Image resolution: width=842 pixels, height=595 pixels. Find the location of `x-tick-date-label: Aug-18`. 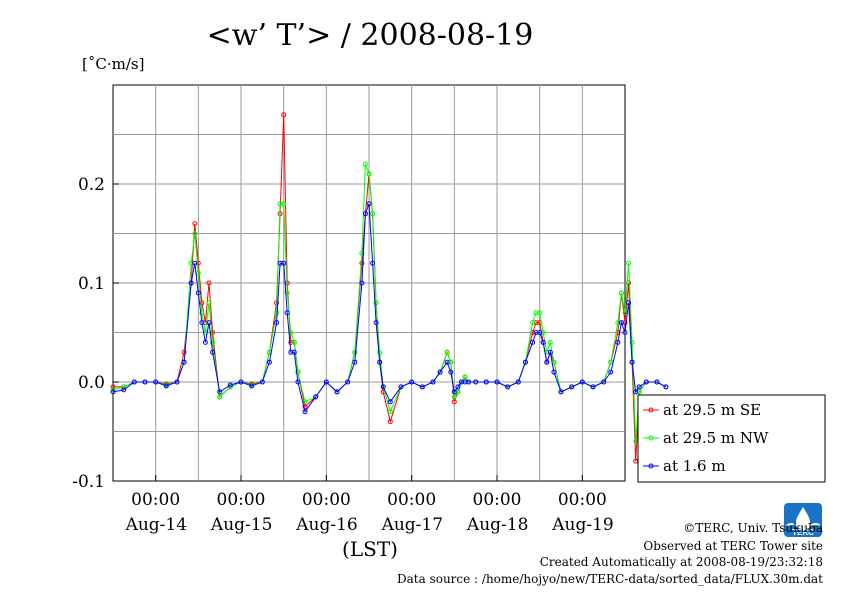

x-tick-date-label: Aug-18 is located at coordinates (497, 525).